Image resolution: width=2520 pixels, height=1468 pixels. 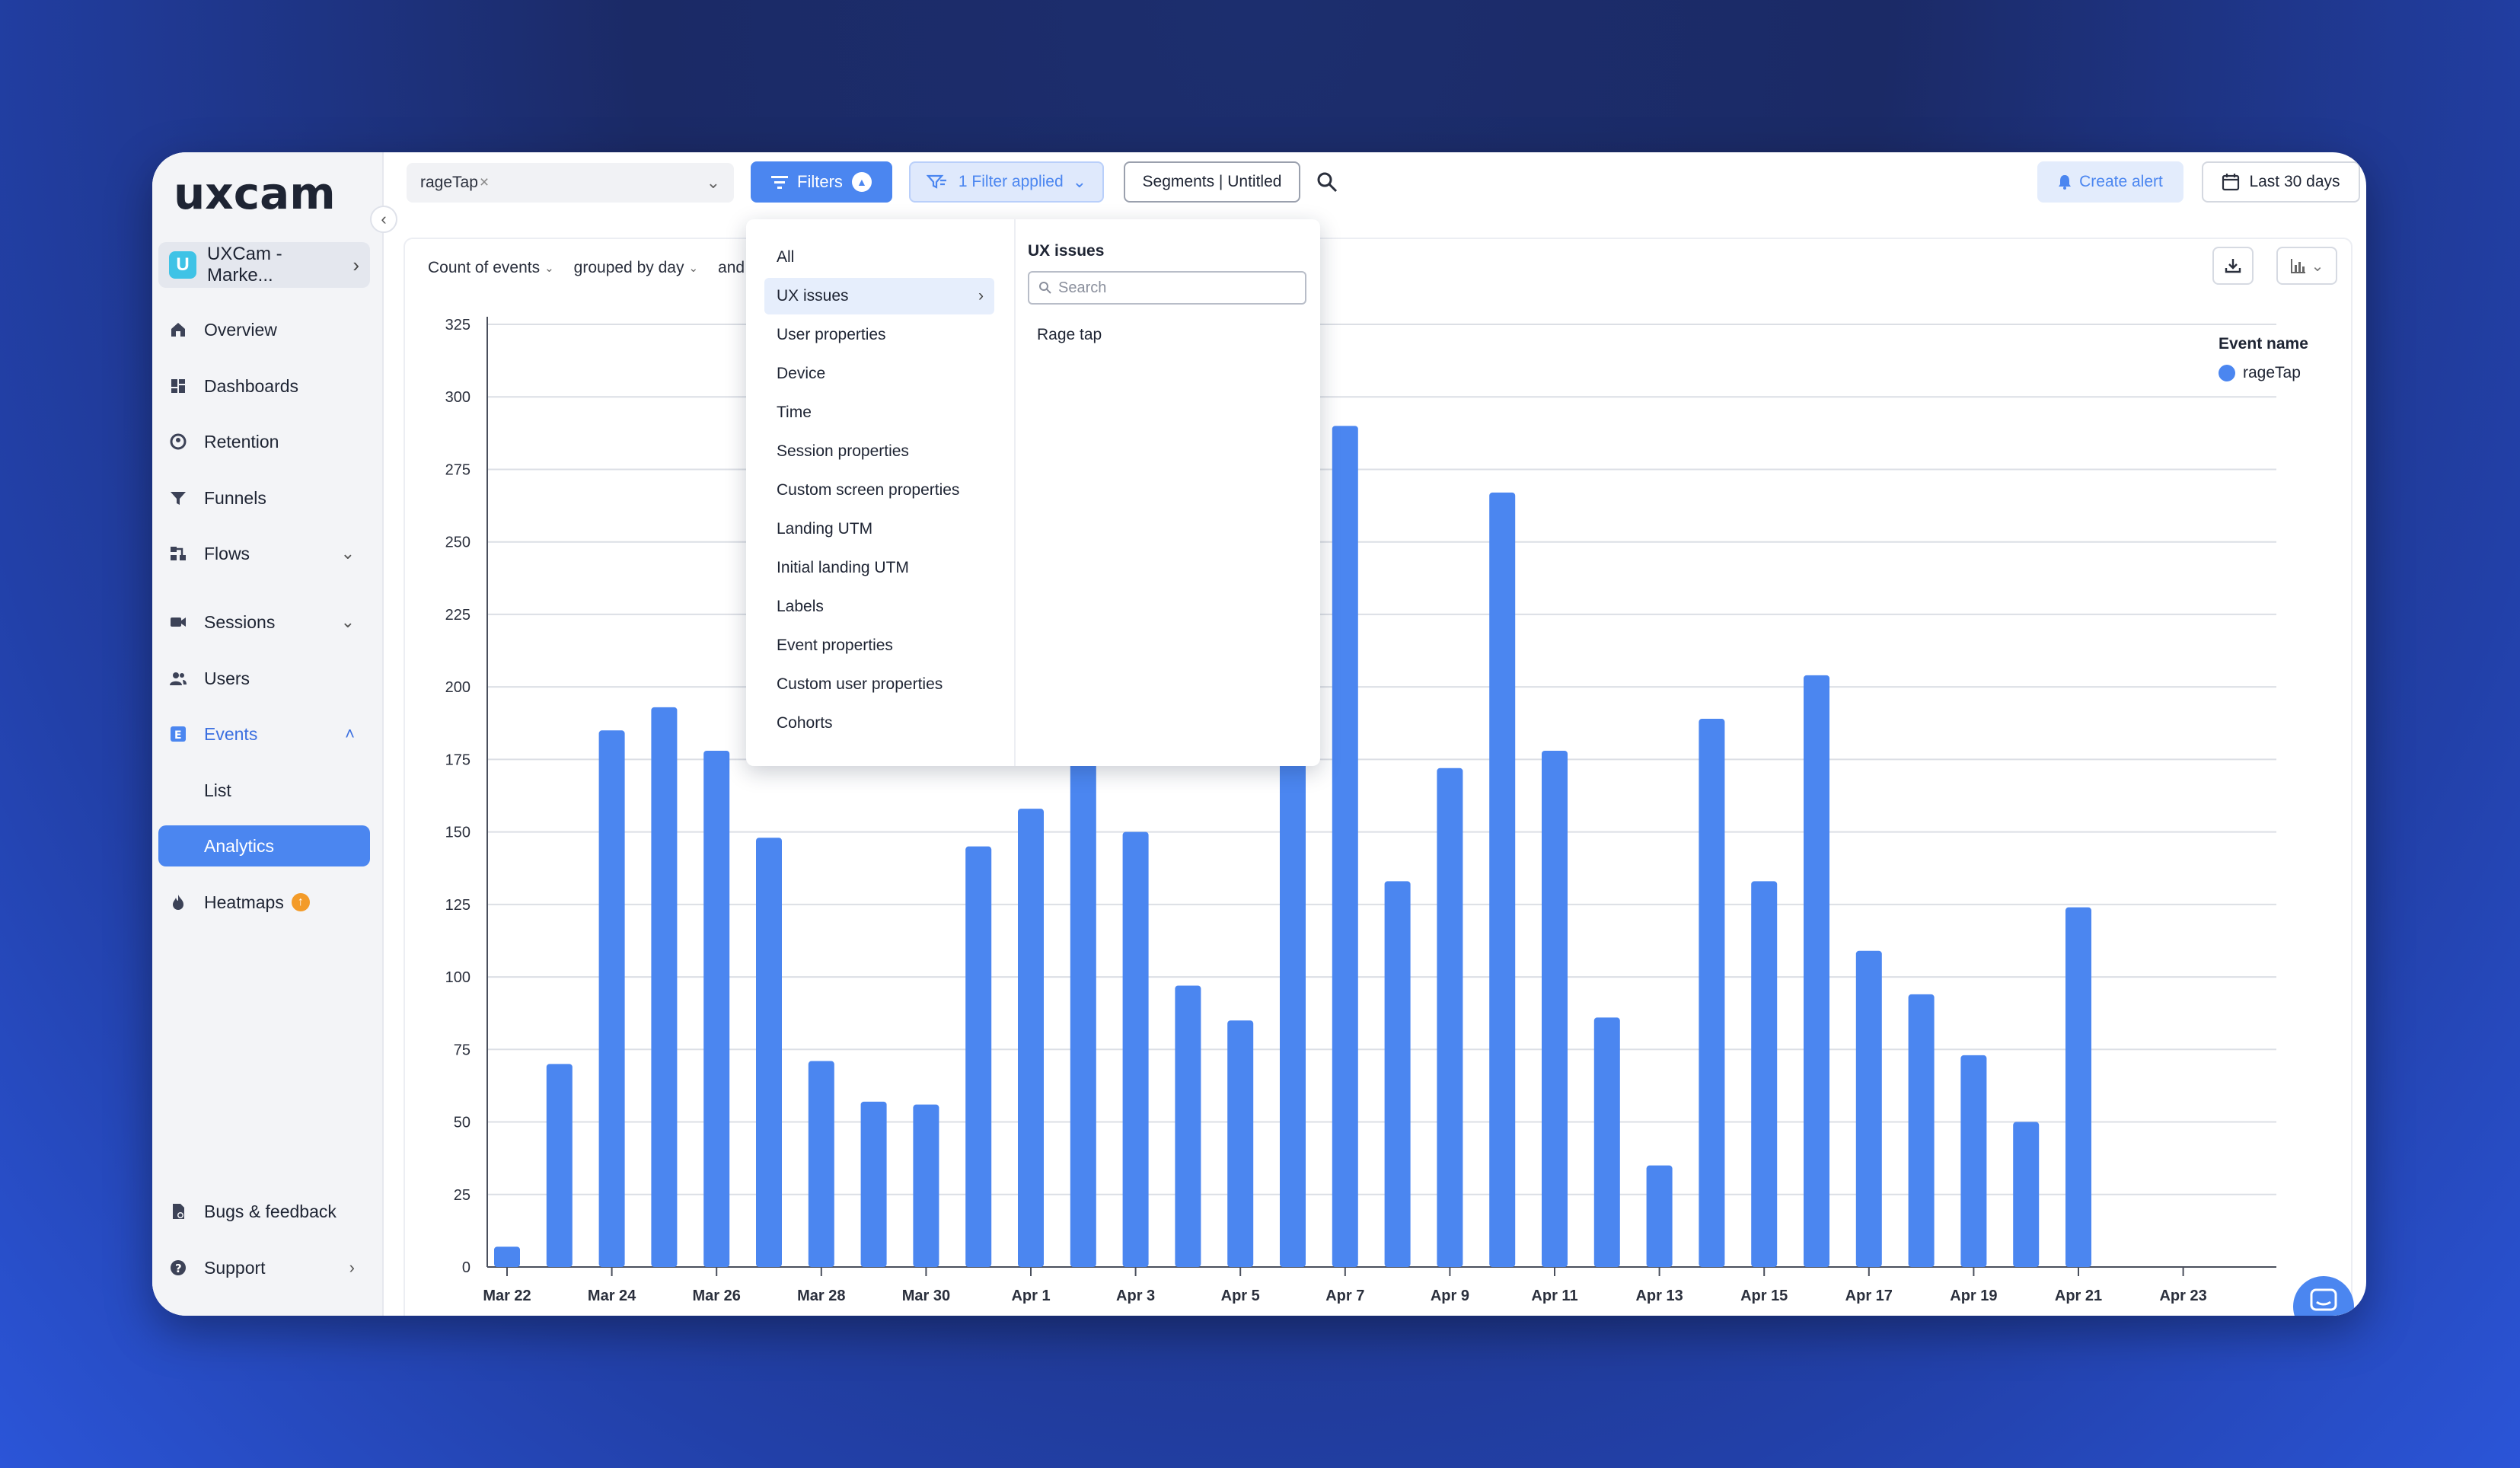 I want to click on events-icon: E, so click(x=178, y=734).